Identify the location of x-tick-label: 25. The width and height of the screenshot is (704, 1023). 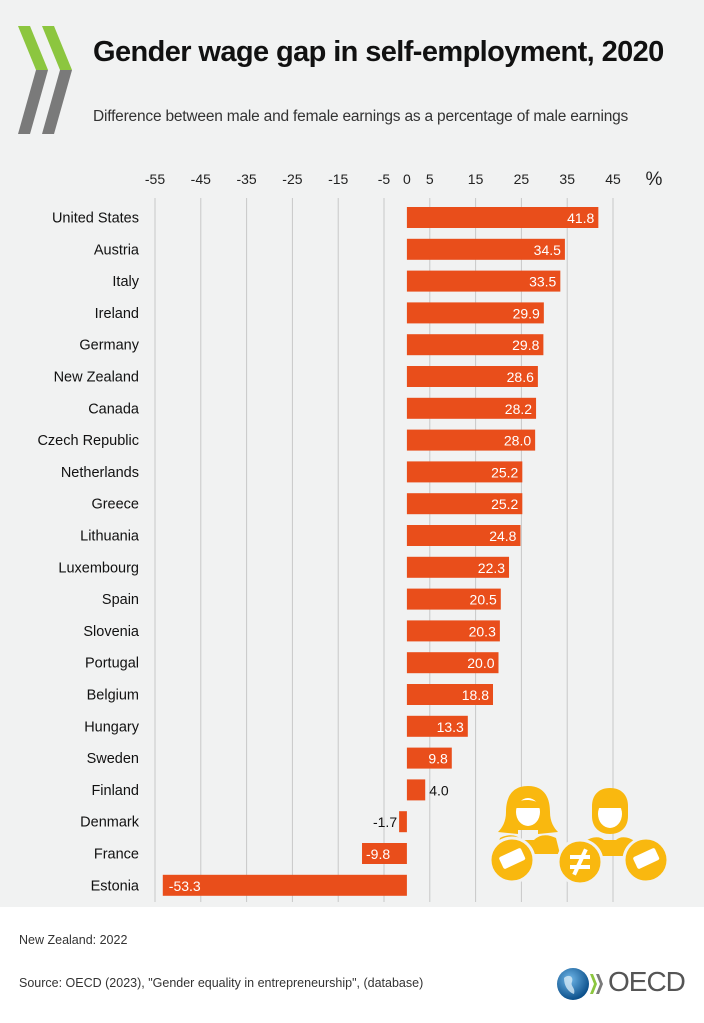
(522, 179).